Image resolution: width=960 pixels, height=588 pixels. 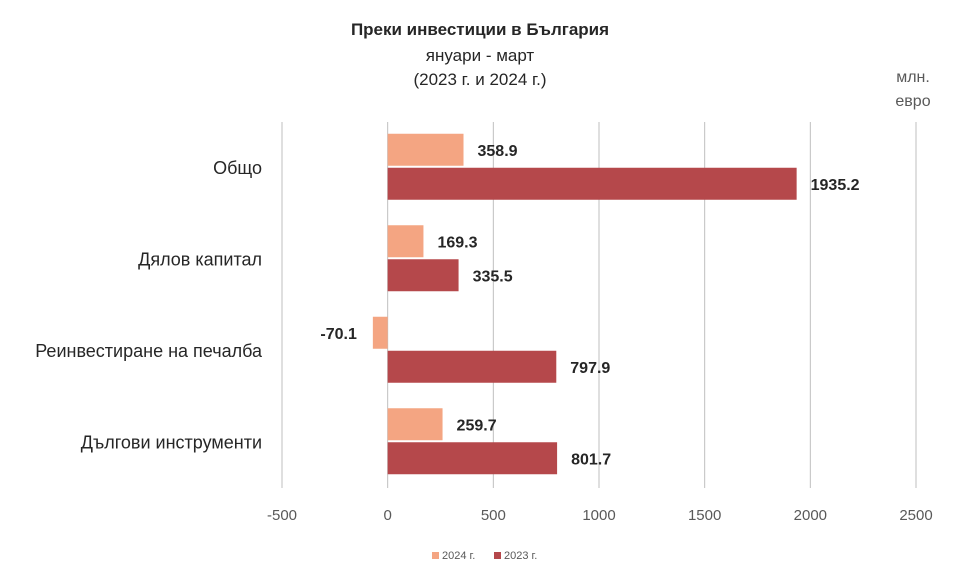 What do you see at coordinates (480, 29) in the screenshot?
I see `chart-title: Преки инвестиции в България` at bounding box center [480, 29].